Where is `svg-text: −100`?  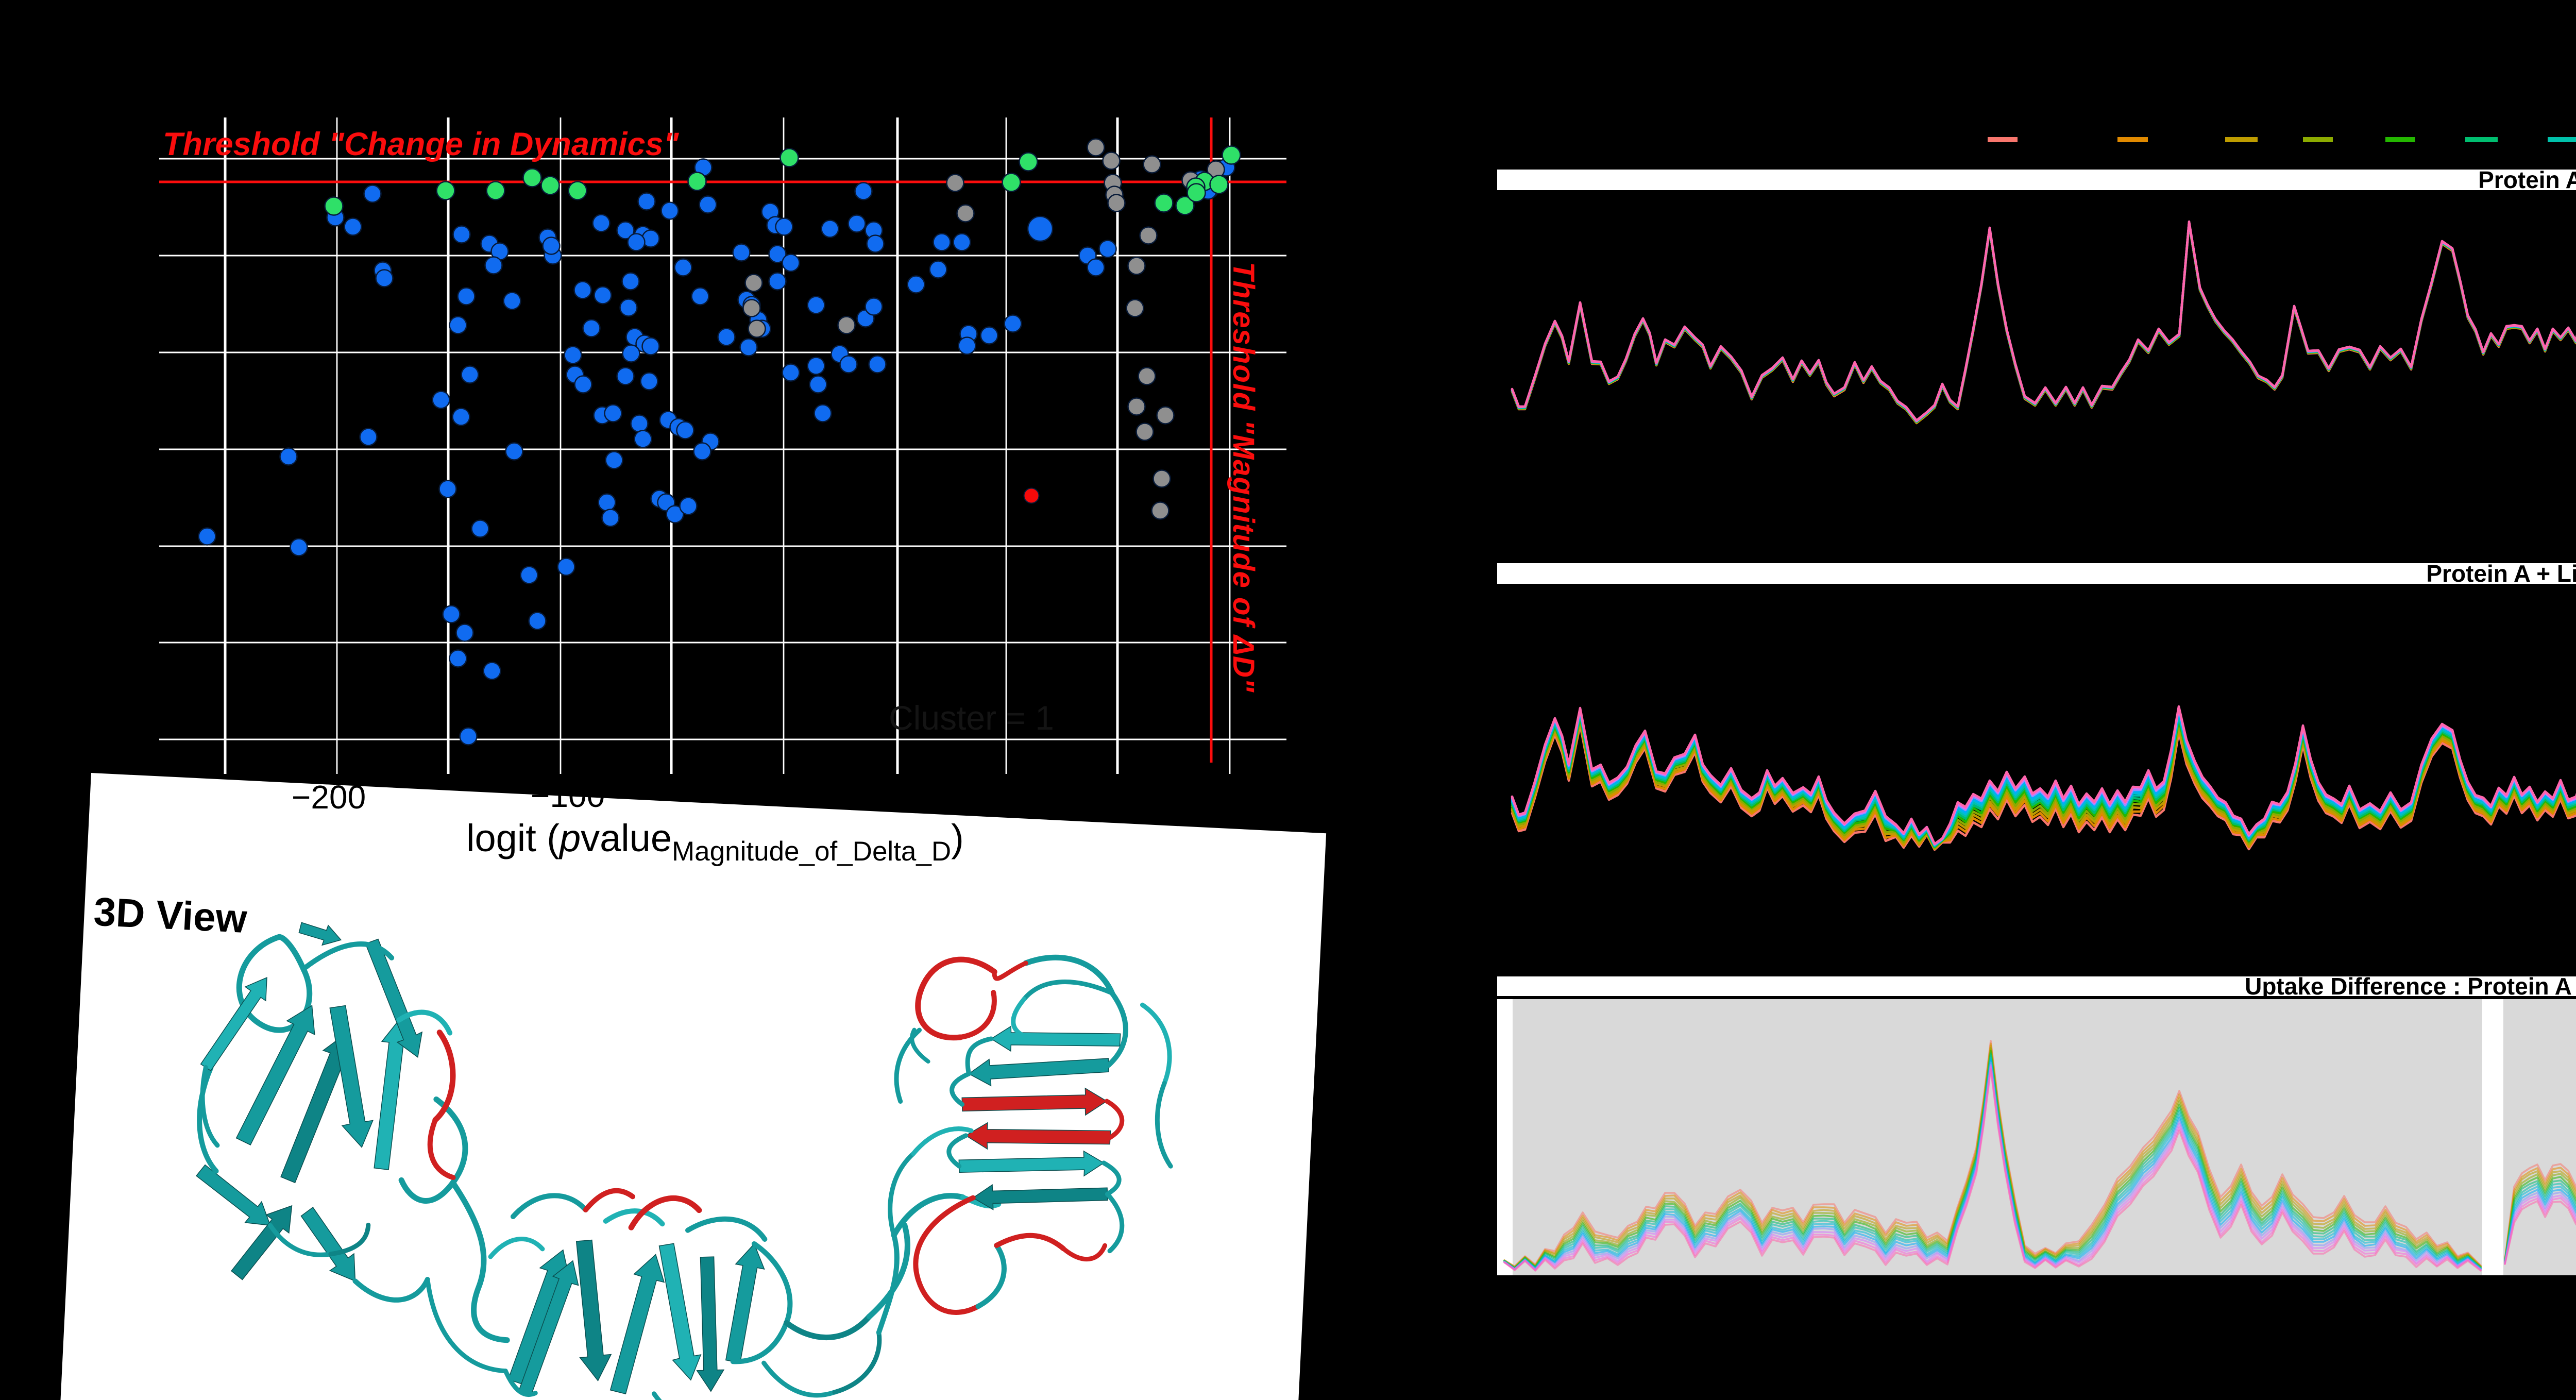 svg-text: −100 is located at coordinates (568, 795).